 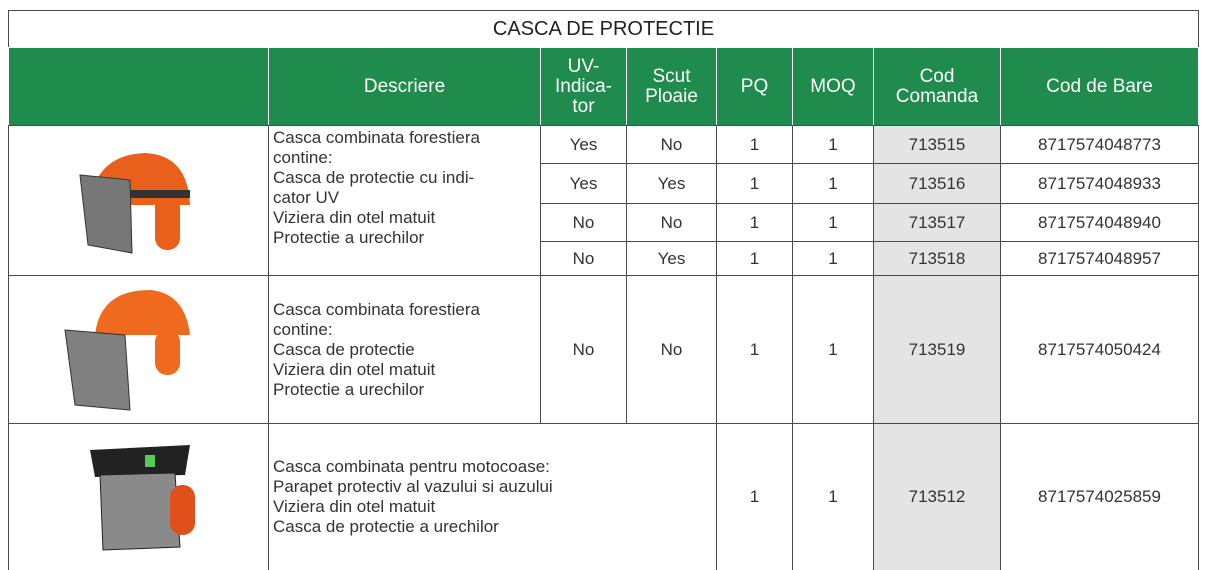 I want to click on cell-text: 8717574048957, so click(x=1099, y=258).